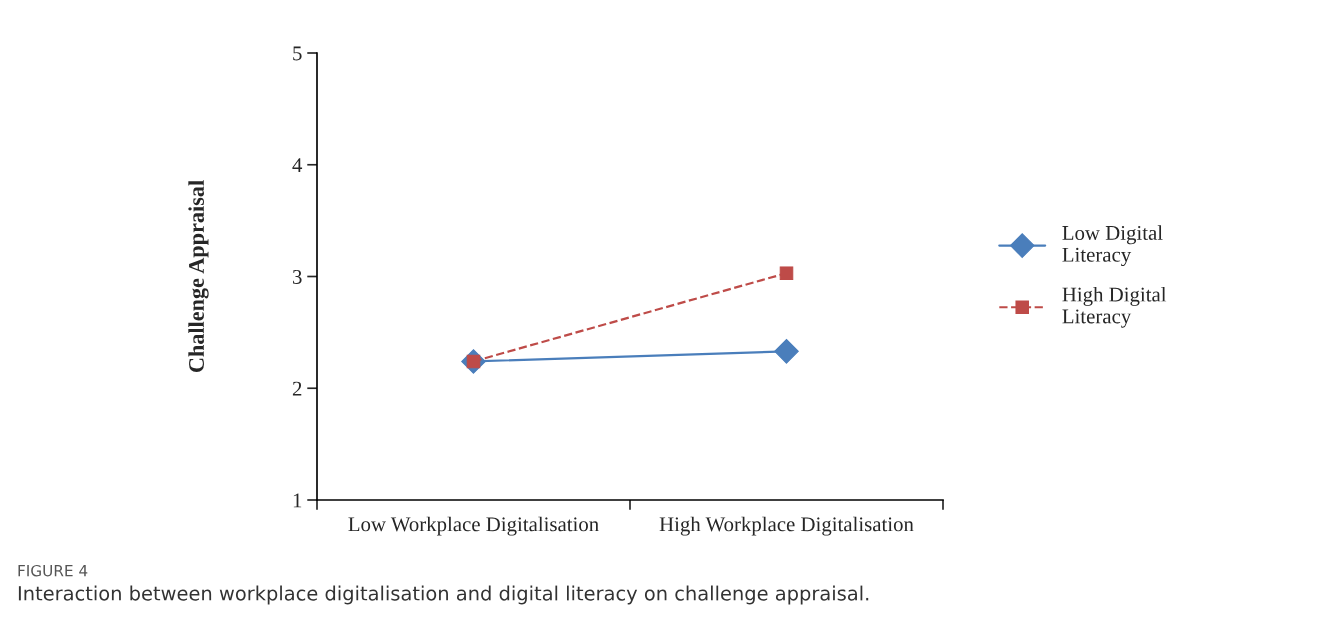 The width and height of the screenshot is (1330, 630). What do you see at coordinates (297, 276) in the screenshot?
I see `y-tick-label: 3` at bounding box center [297, 276].